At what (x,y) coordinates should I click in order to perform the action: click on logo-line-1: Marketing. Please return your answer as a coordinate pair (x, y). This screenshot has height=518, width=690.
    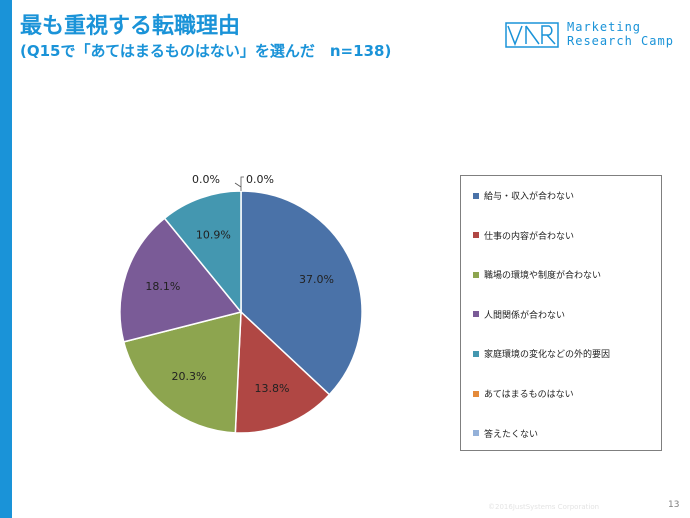
    Looking at the image, I should click on (604, 27).